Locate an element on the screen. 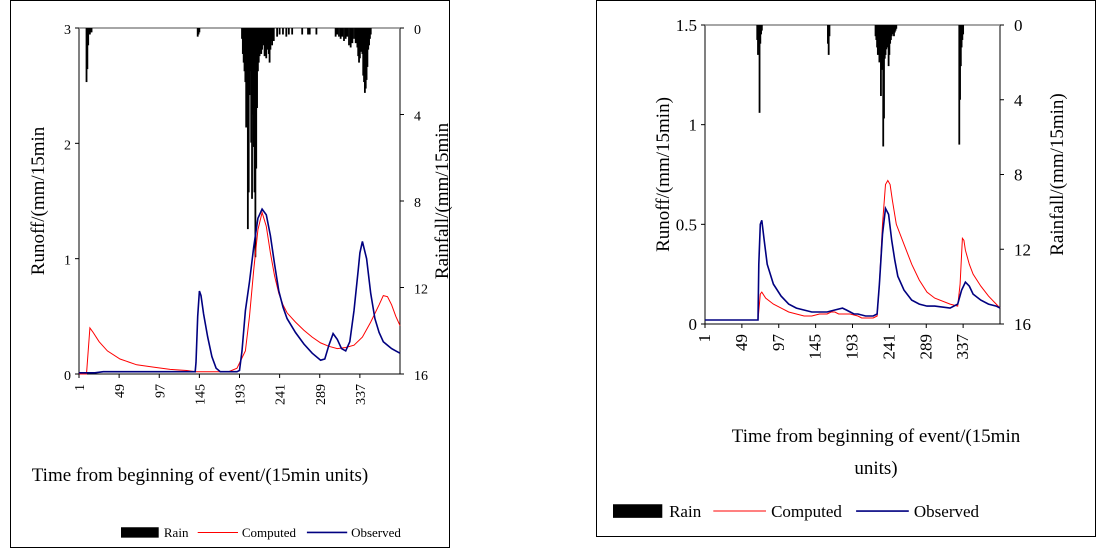  y-tick-label: 1.5 is located at coordinates (686, 25).